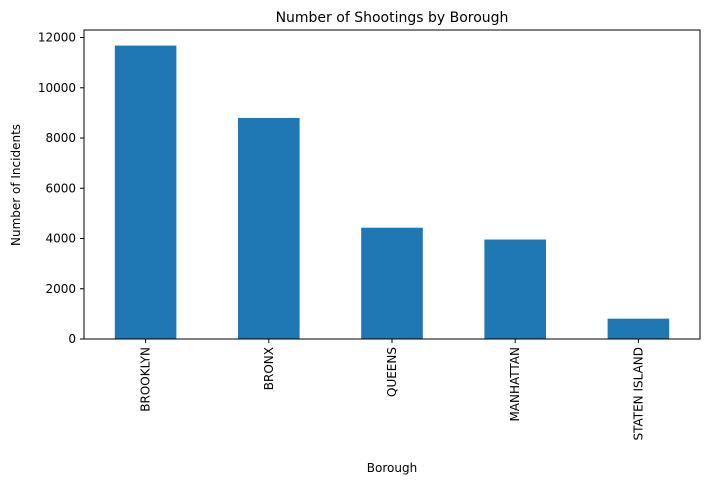 Image resolution: width=713 pixels, height=489 pixels. I want to click on bar-staten-island, so click(638, 328).